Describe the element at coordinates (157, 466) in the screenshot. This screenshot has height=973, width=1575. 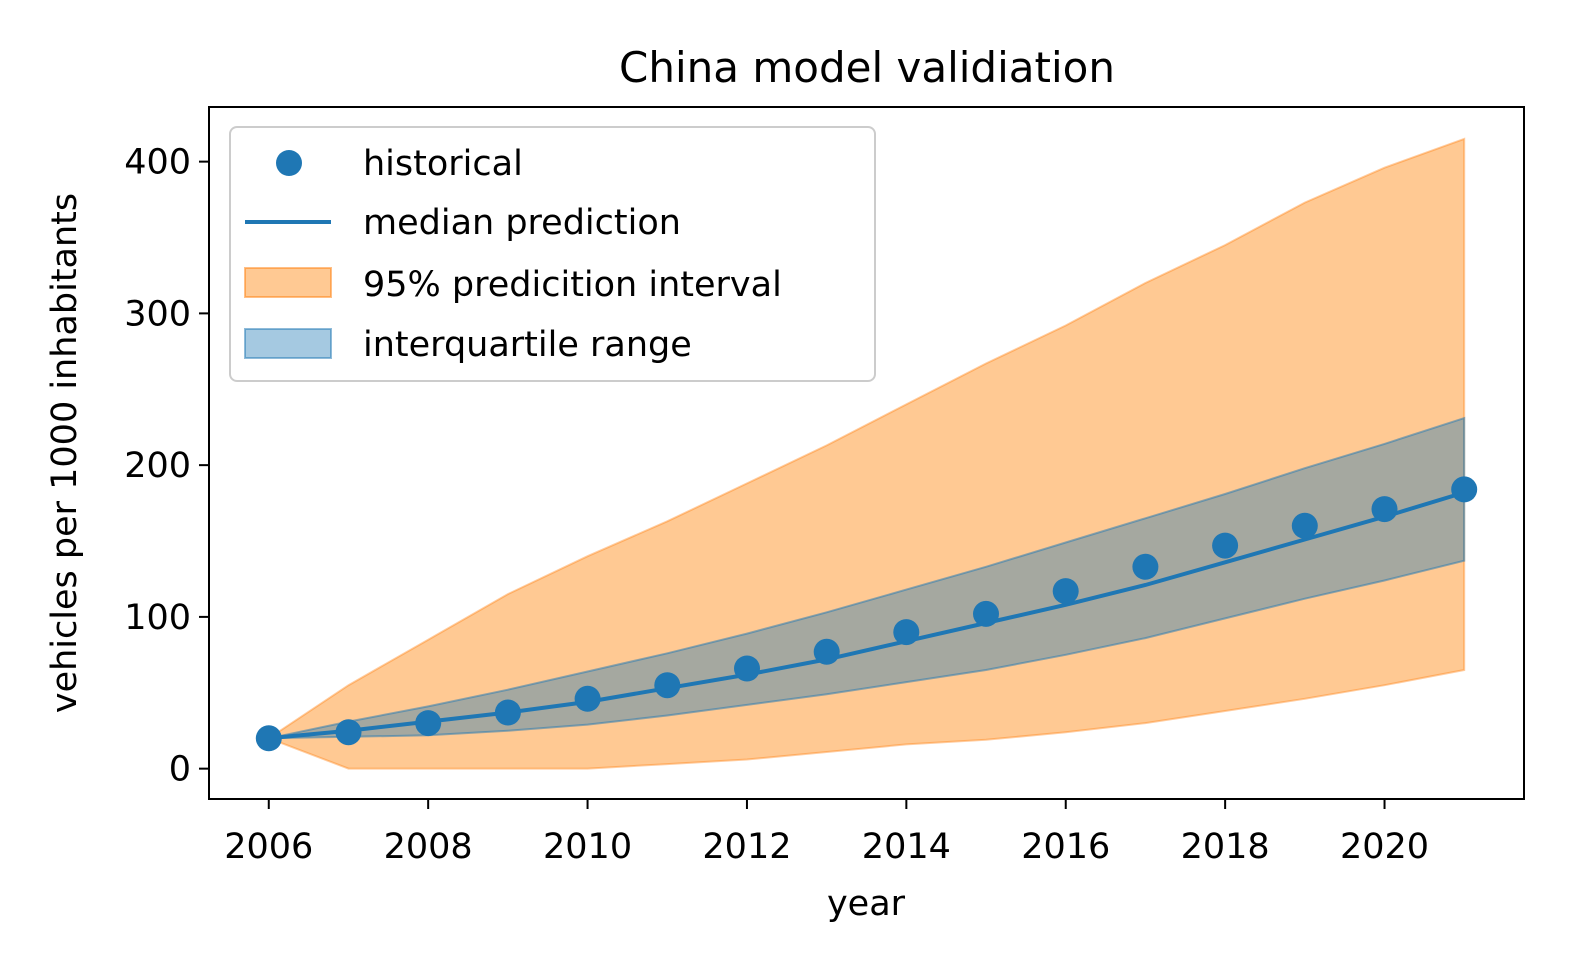
I see `y-tick-label: 200` at that location.